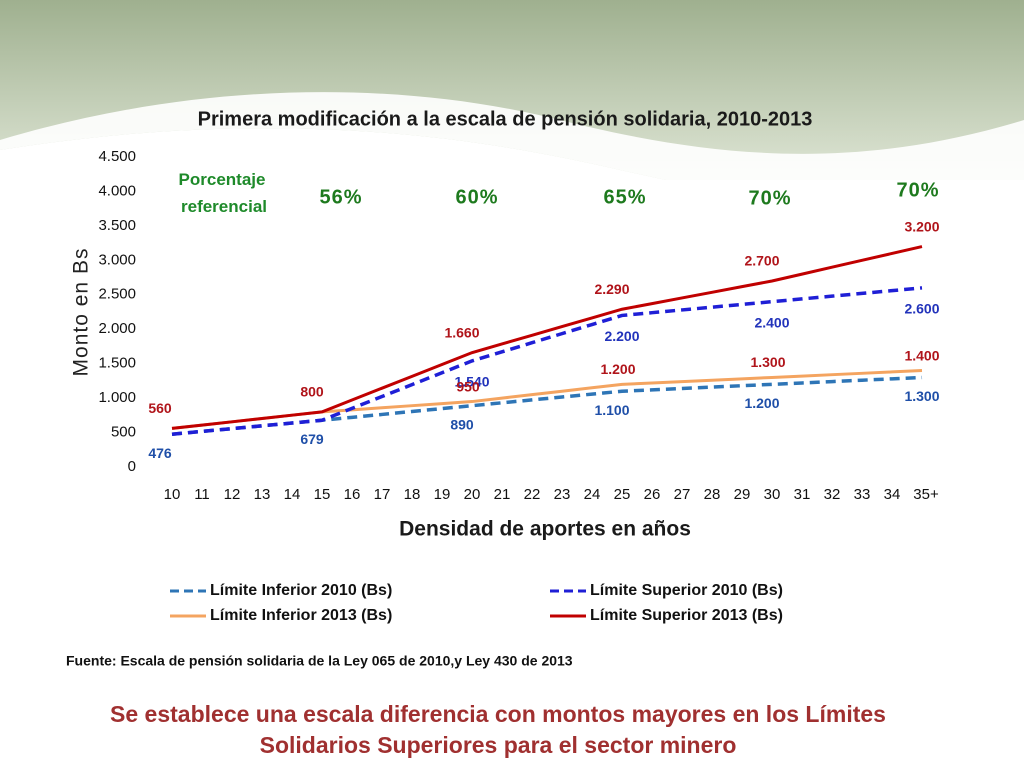  What do you see at coordinates (611, 410) in the screenshot?
I see `data-label: 1.100` at bounding box center [611, 410].